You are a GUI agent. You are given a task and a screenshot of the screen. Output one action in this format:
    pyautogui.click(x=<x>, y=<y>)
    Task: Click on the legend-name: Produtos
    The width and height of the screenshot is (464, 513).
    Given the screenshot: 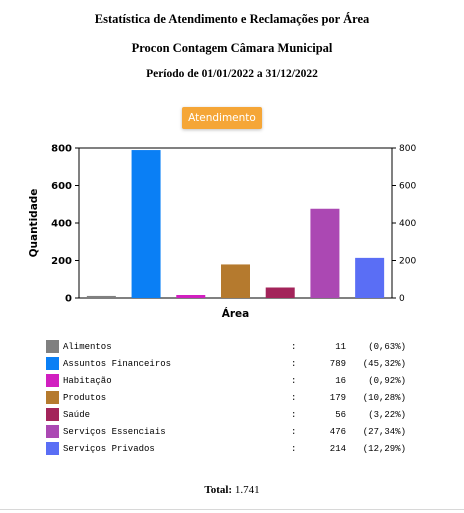 What is the action you would take?
    pyautogui.click(x=85, y=398)
    